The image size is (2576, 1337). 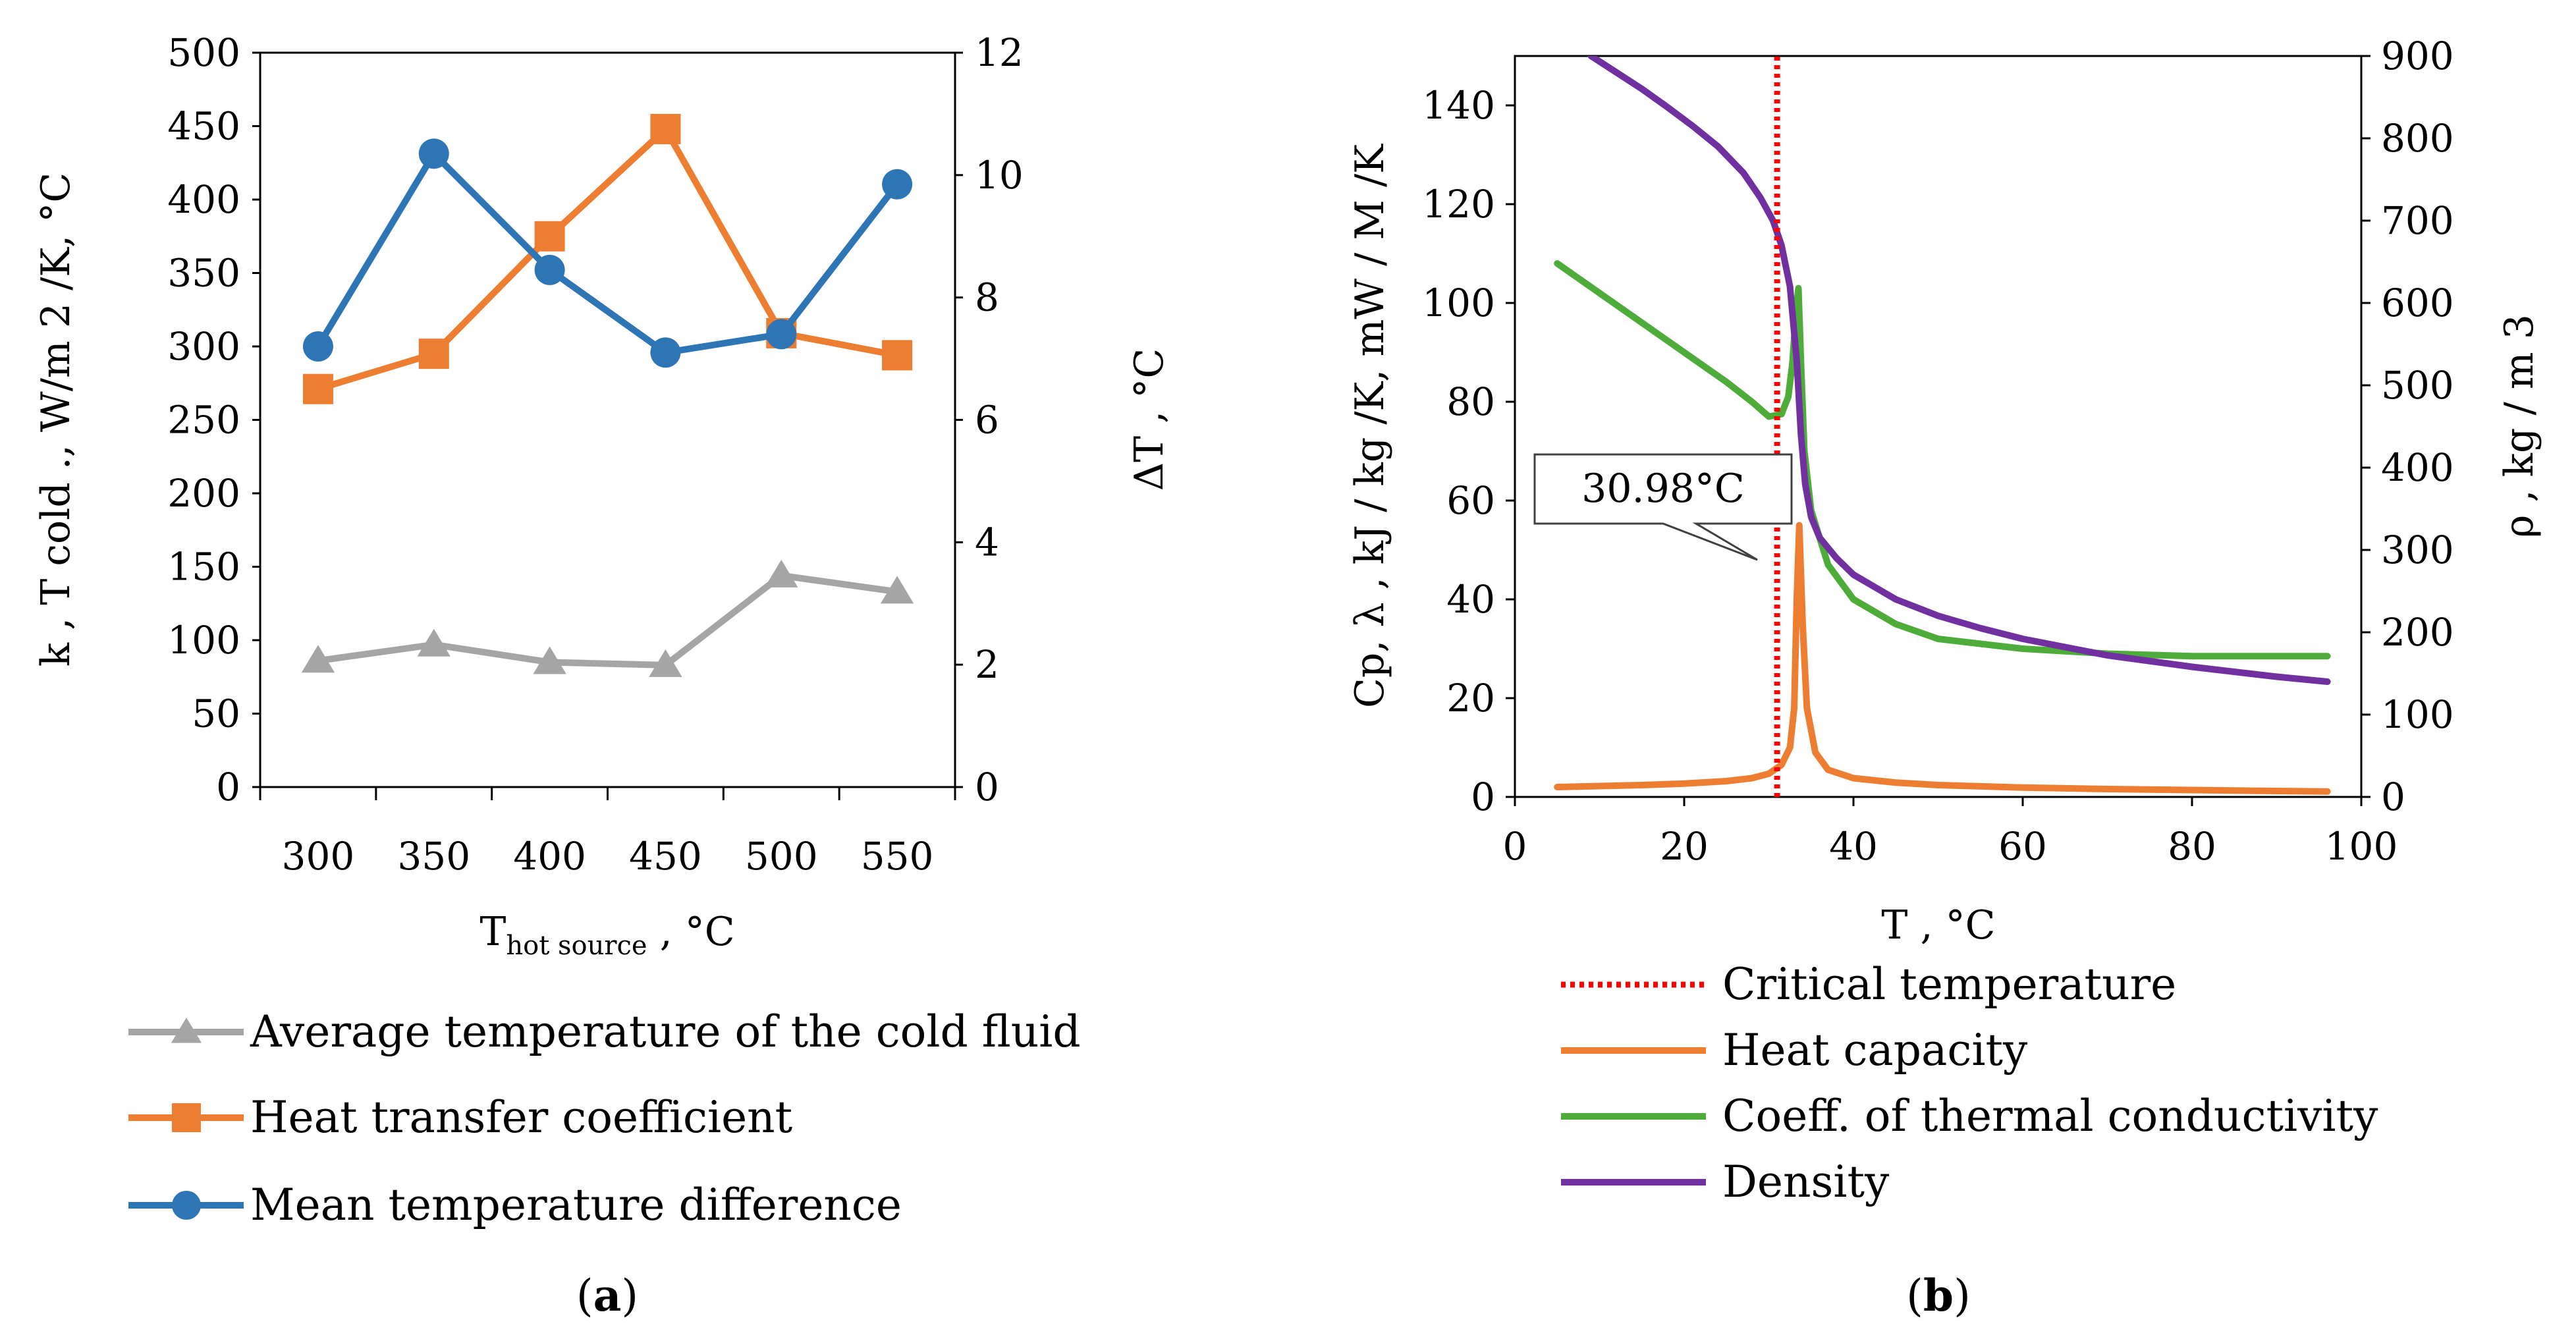 What do you see at coordinates (1470, 401) in the screenshot?
I see `b-left-tick-label: 80` at bounding box center [1470, 401].